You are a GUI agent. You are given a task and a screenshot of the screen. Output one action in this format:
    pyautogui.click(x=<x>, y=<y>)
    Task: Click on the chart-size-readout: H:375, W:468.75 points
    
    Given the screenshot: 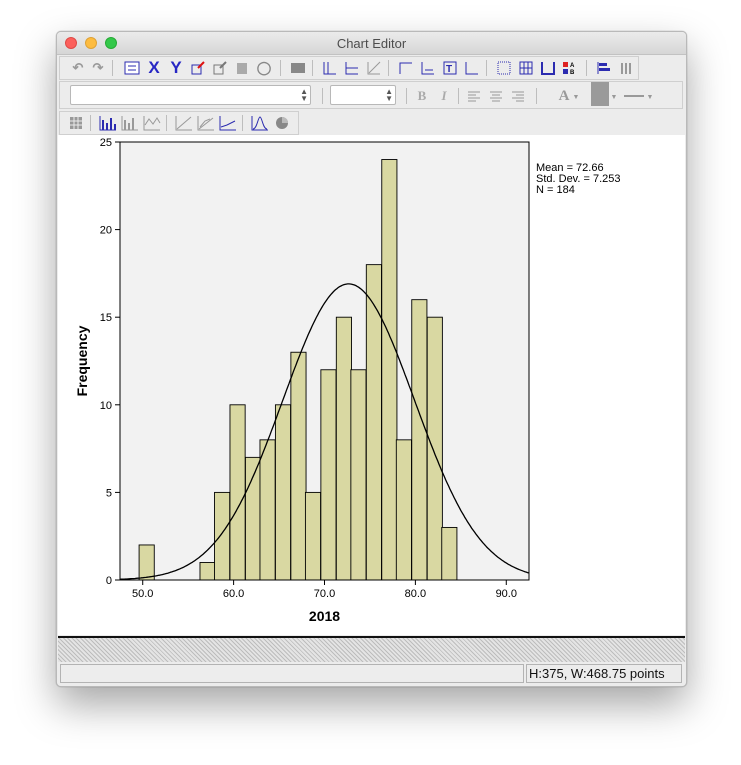 What is the action you would take?
    pyautogui.click(x=604, y=673)
    